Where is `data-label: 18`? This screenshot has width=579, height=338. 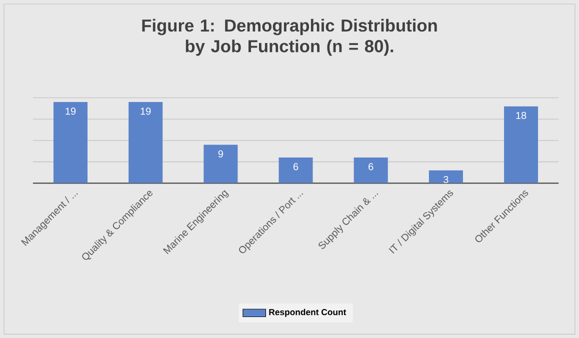 data-label: 18 is located at coordinates (521, 115).